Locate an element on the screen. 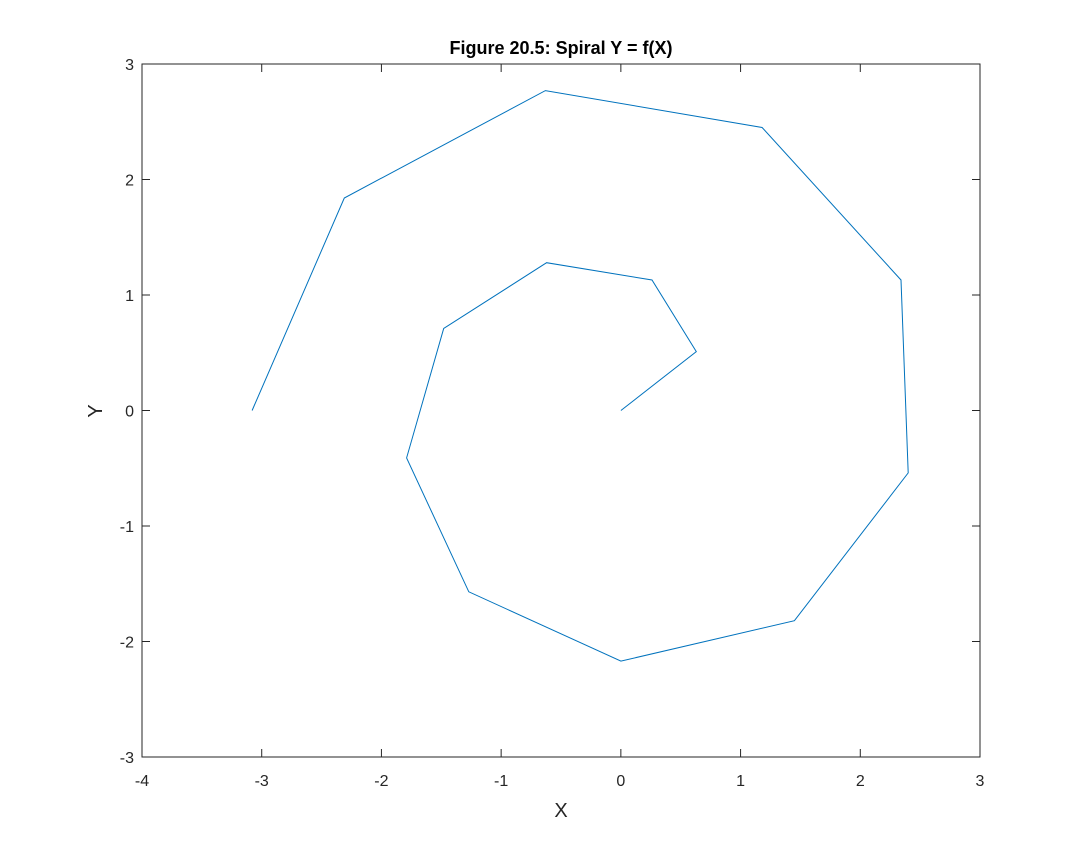 This screenshot has width=1084, height=857. x-tick-label: 3 is located at coordinates (980, 781).